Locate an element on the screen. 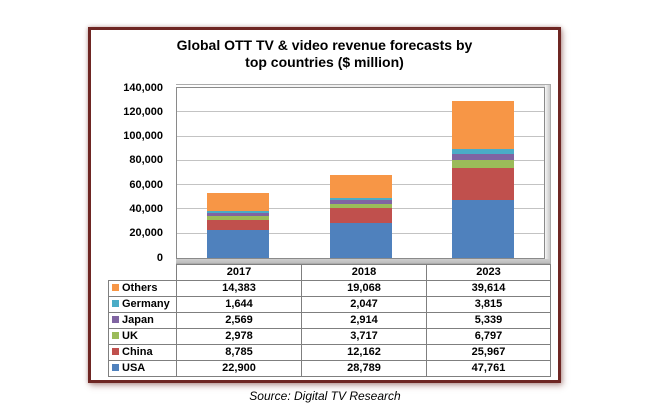 This screenshot has width=650, height=418. y-axis-label-80,000: 80,000 is located at coordinates (146, 160).